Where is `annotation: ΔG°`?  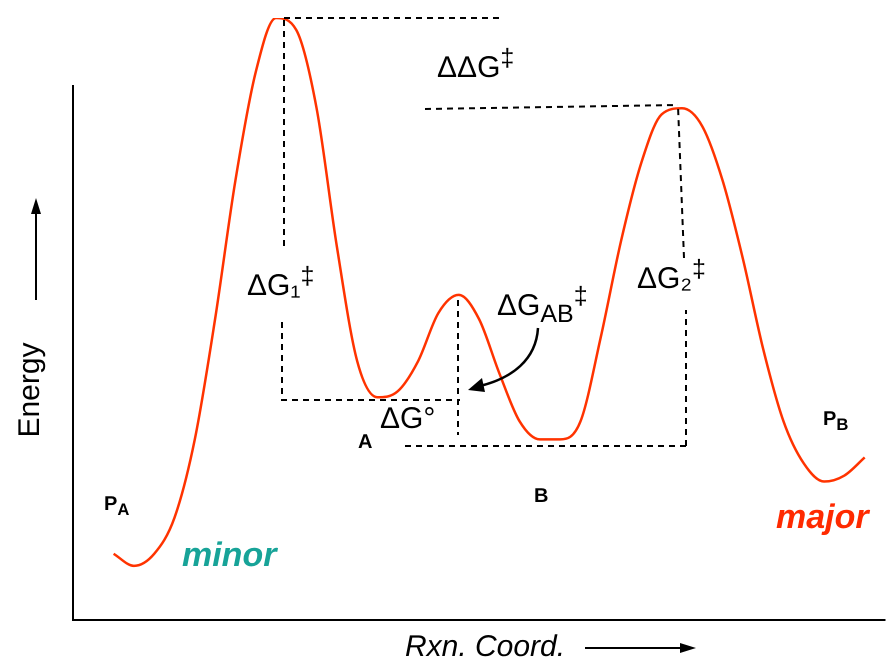 annotation: ΔG° is located at coordinates (408, 418).